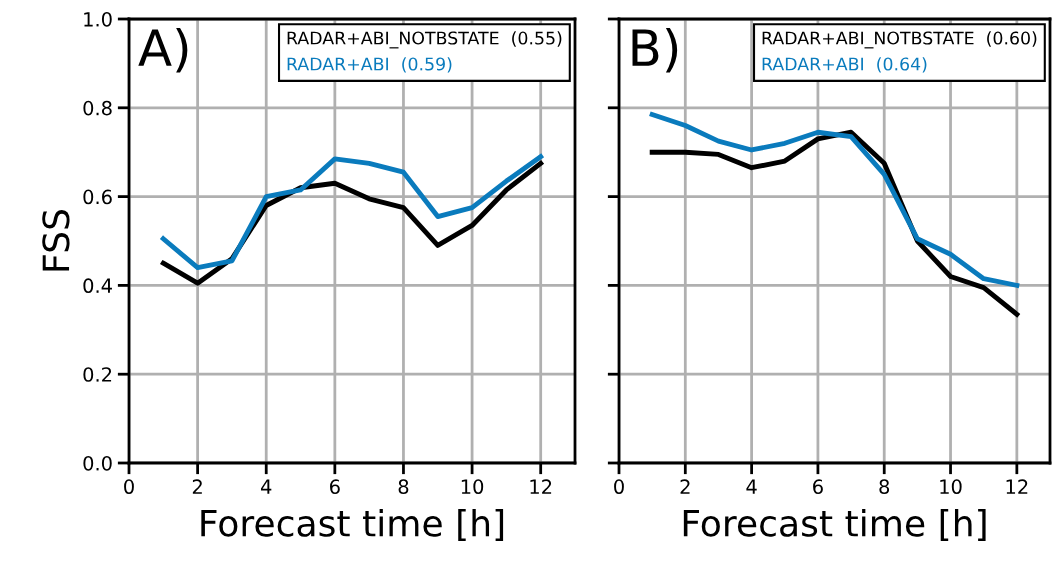 This screenshot has width=1056, height=574. Describe the element at coordinates (98, 19) in the screenshot. I see `y-tick-label: 1.0` at that location.